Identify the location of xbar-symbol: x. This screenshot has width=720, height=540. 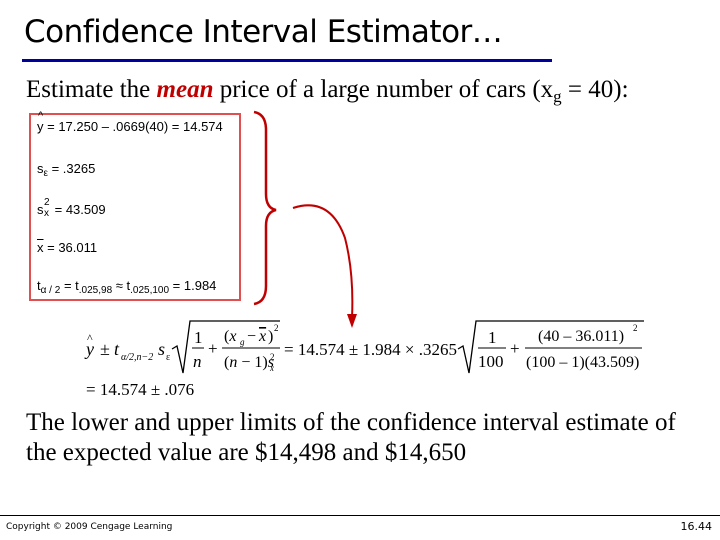
(40, 247).